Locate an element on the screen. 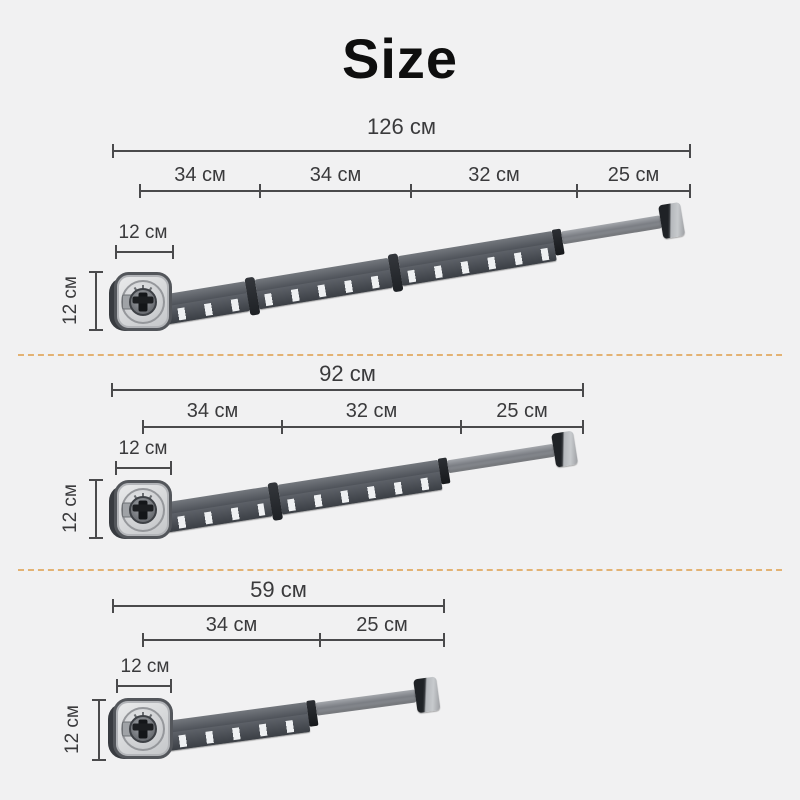  total-length-label: 59 см is located at coordinates (278, 589).